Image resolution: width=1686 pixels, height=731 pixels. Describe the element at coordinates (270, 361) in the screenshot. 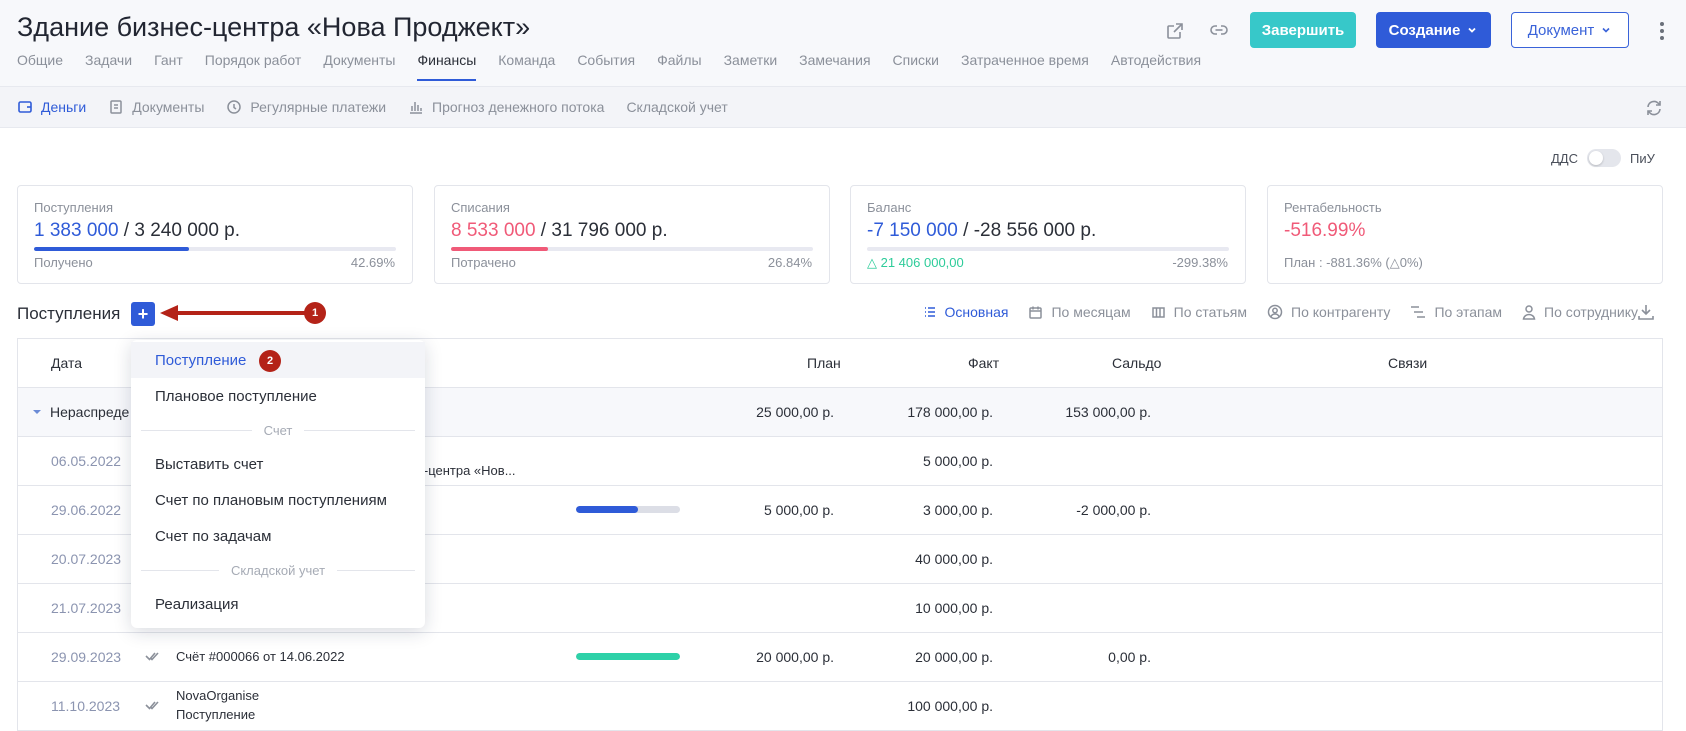

I see `annotation-badge-2: 2` at that location.